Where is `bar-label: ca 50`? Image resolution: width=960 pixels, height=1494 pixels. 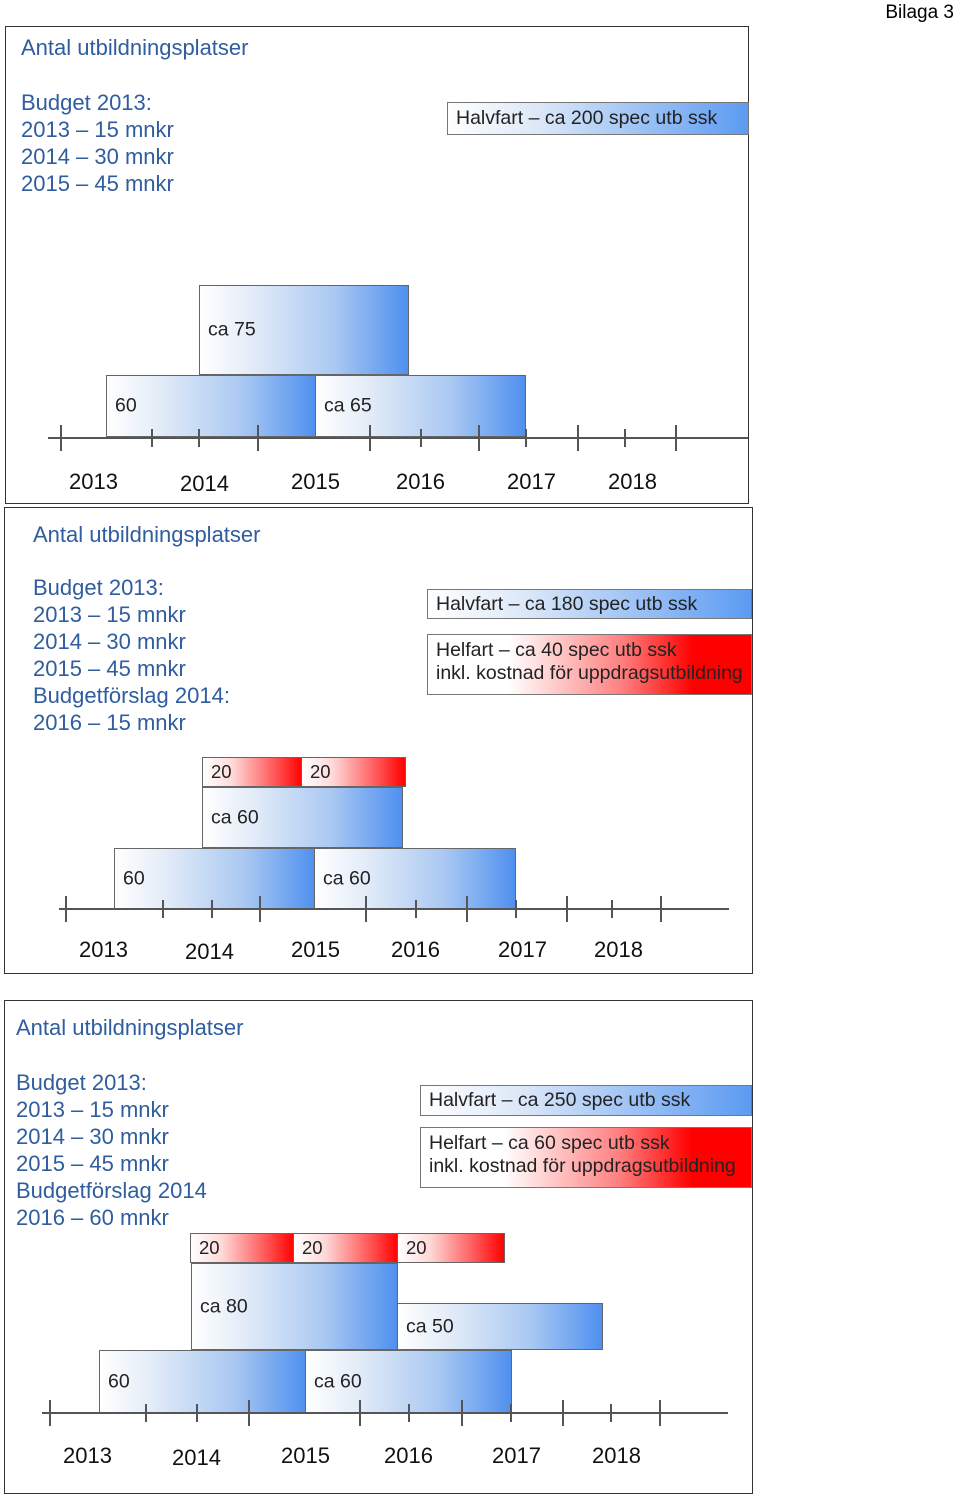 bar-label: ca 50 is located at coordinates (430, 1326).